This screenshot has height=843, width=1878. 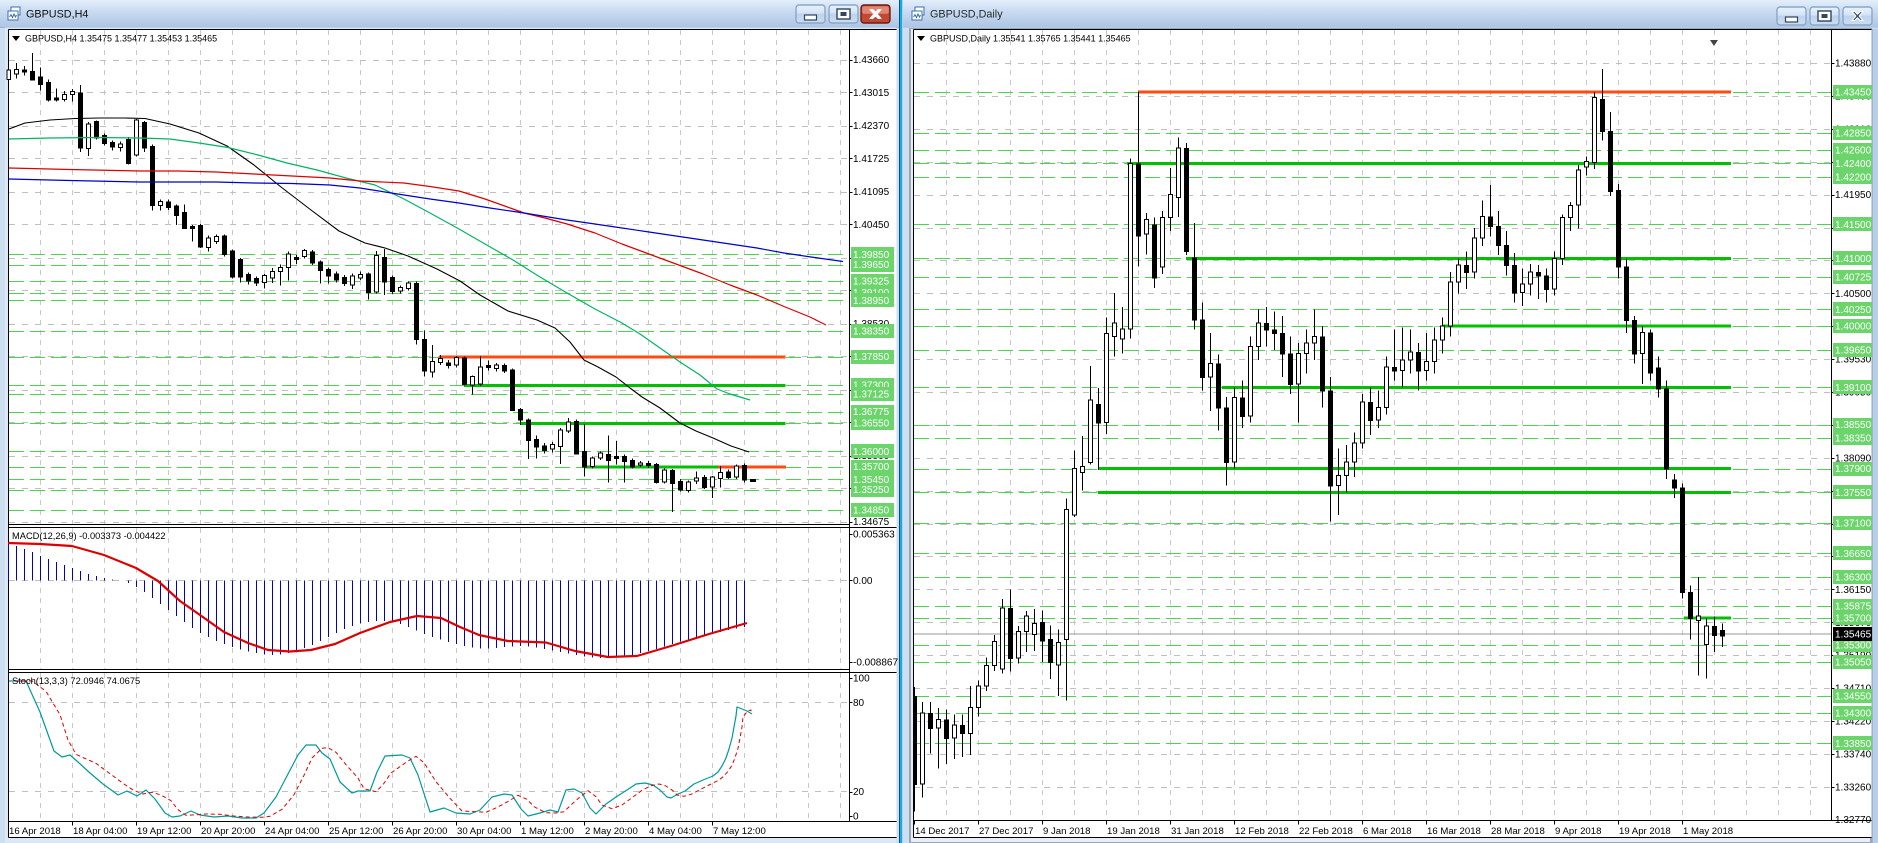 I want to click on svg-text: 1.40500, so click(x=1853, y=294).